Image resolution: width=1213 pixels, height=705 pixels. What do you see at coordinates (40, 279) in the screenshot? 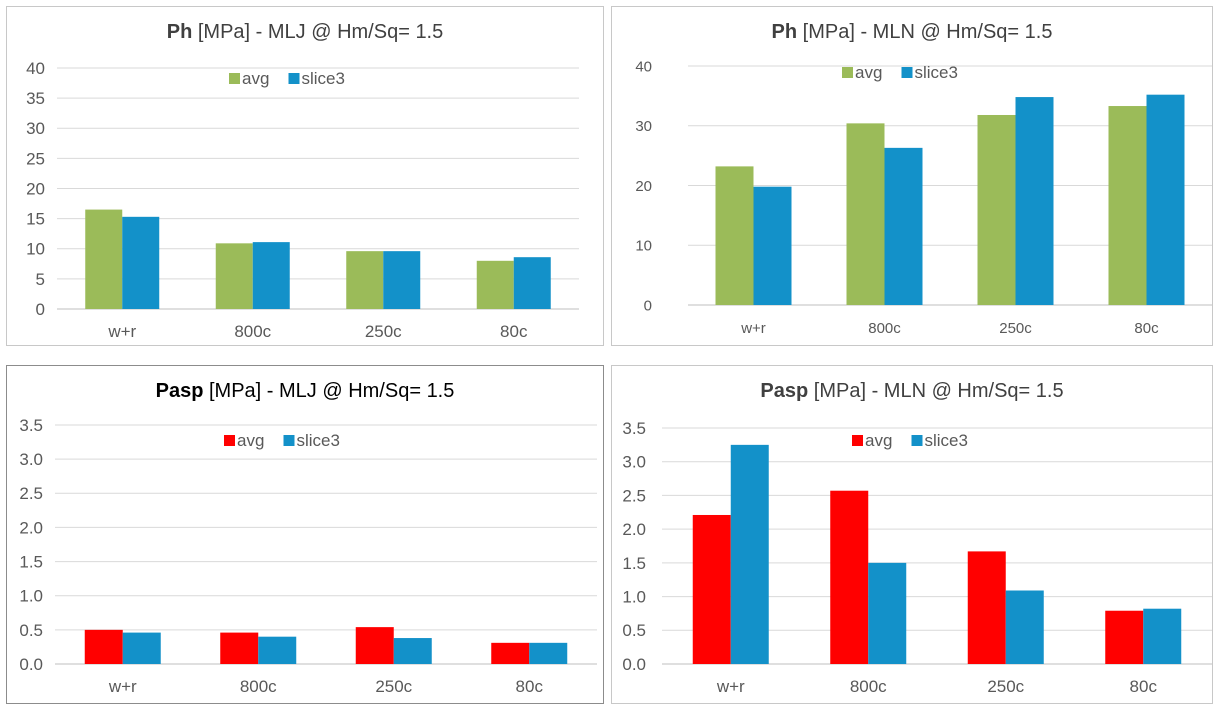
I see `y-tick-label: 5` at bounding box center [40, 279].